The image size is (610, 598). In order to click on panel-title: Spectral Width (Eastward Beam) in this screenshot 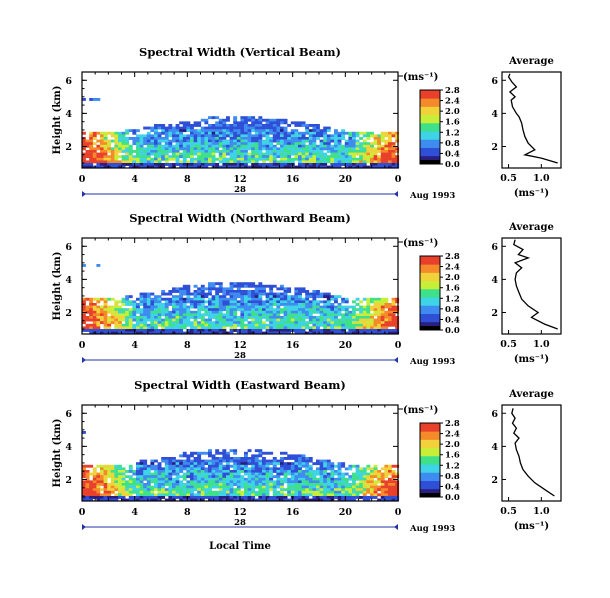, I will do `click(240, 385)`.